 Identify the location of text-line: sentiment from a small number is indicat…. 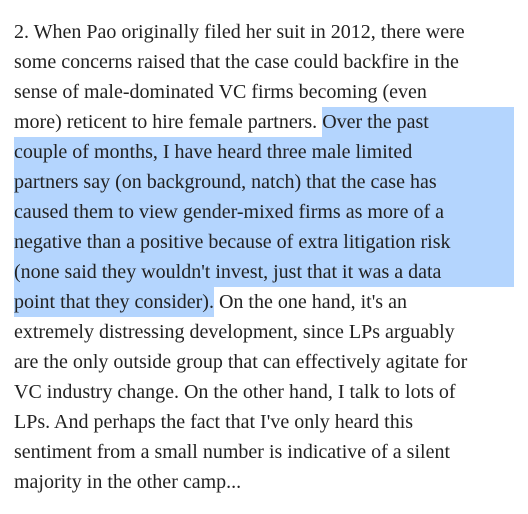
(264, 452).